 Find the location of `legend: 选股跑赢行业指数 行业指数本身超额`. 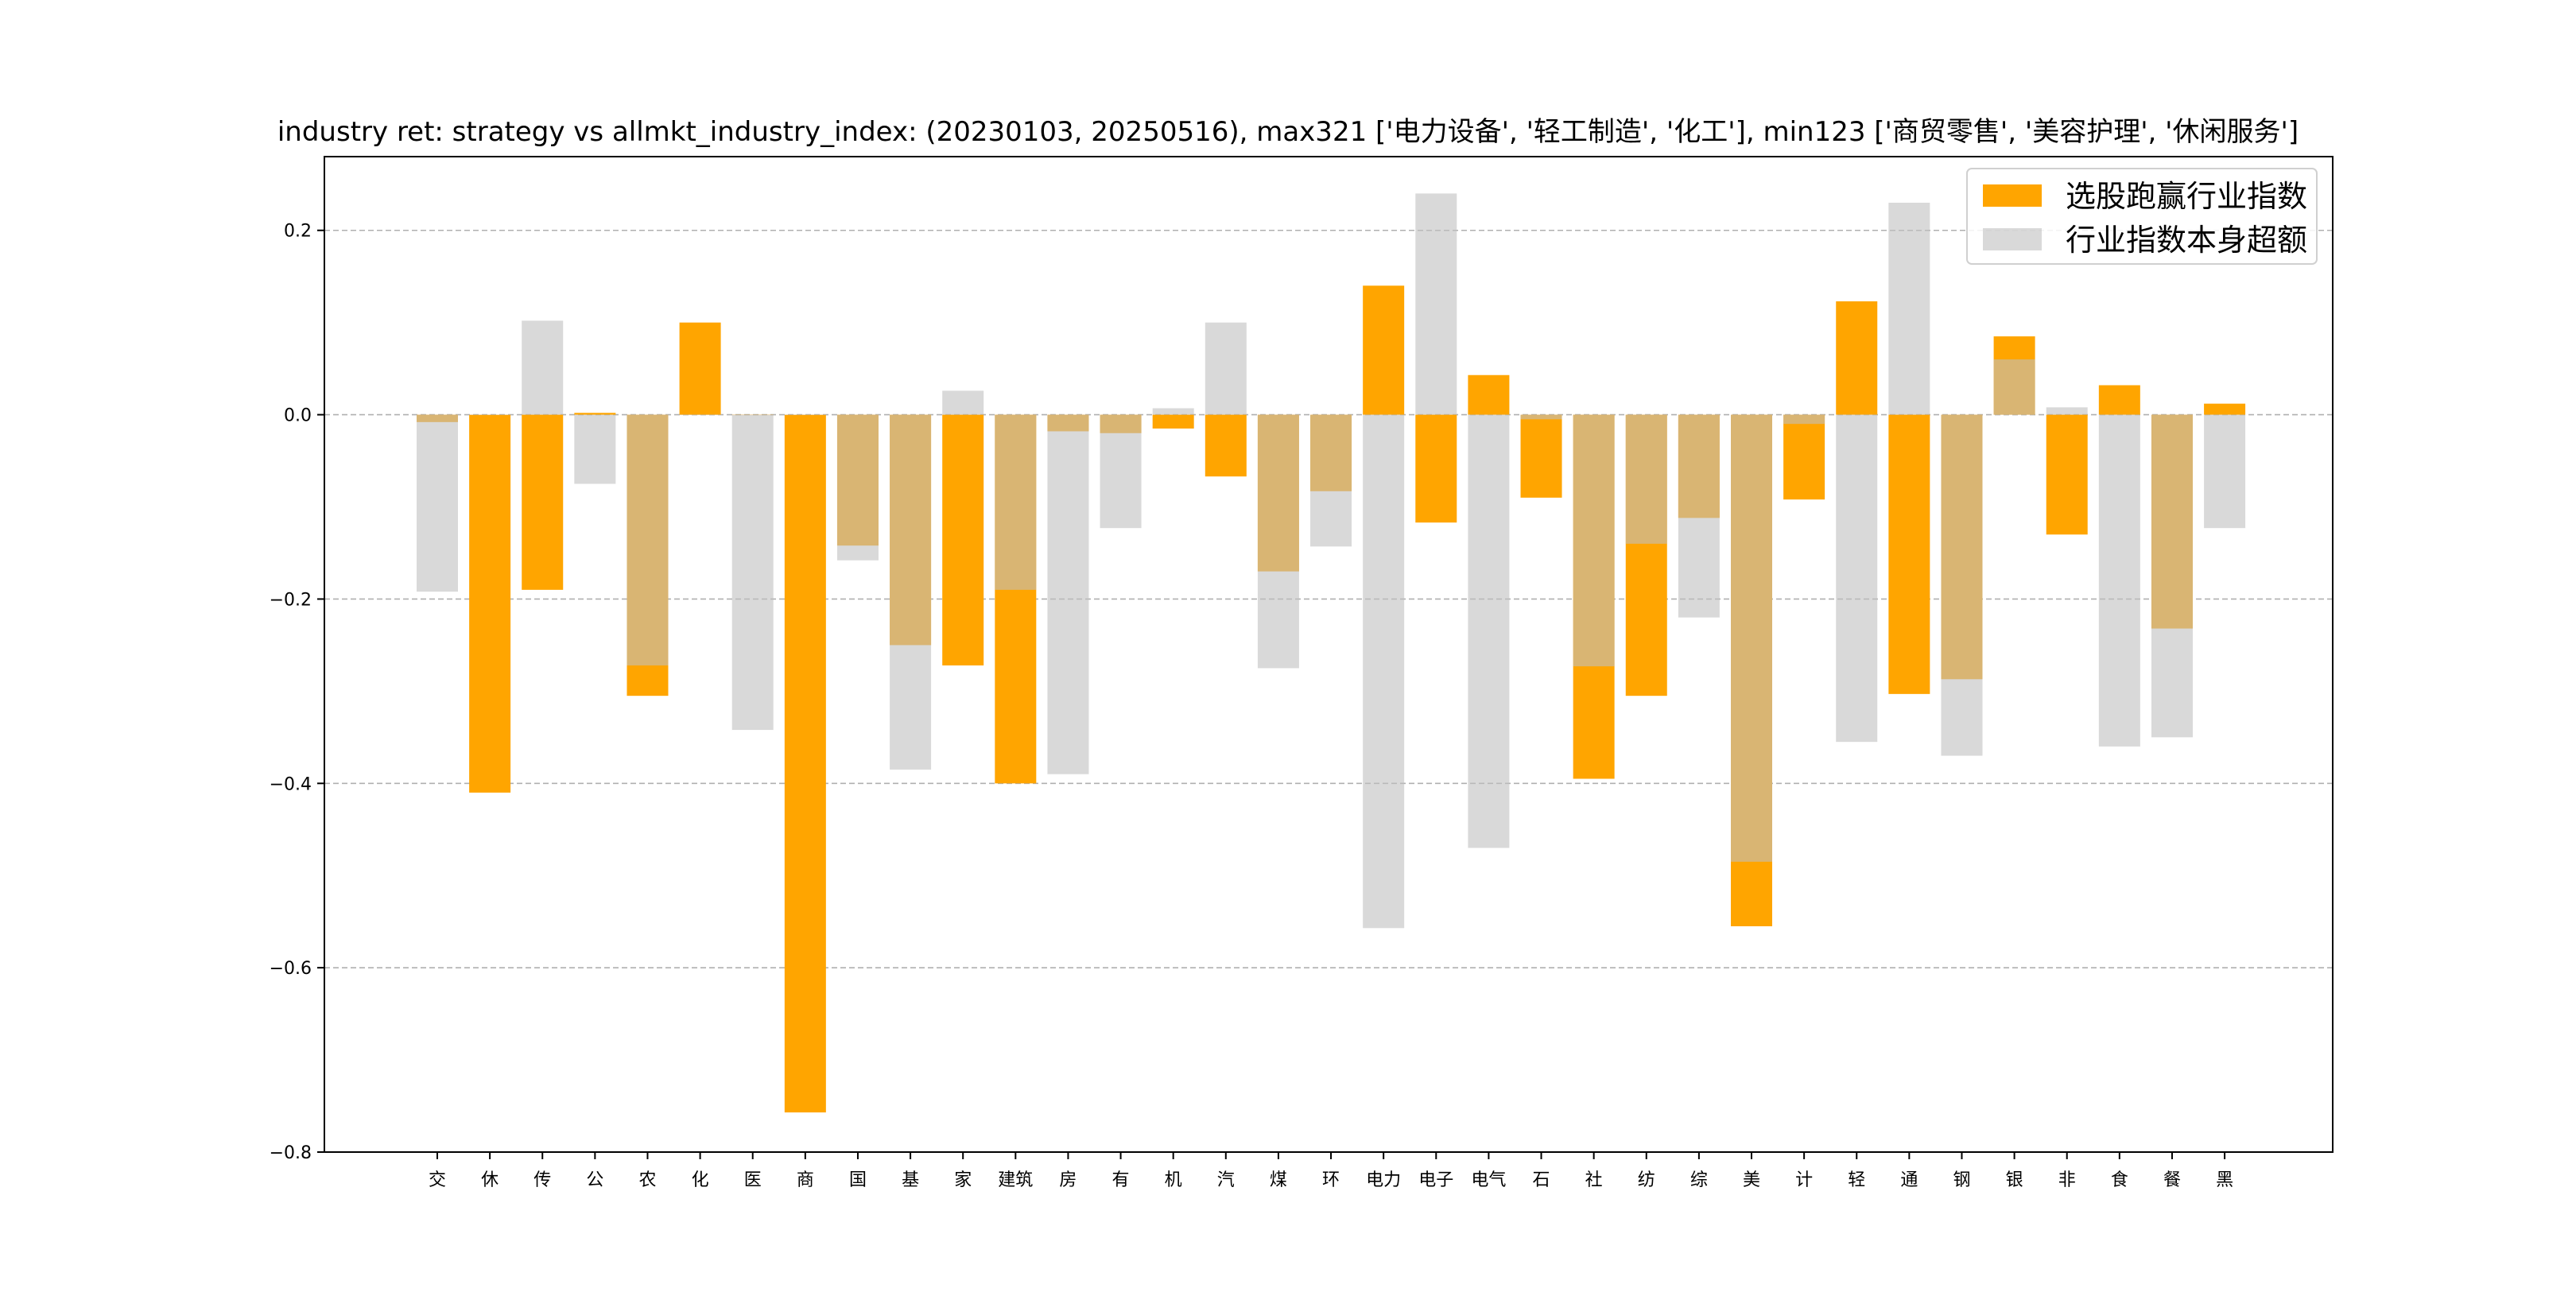

legend: 选股跑赢行业指数 行业指数本身超额 is located at coordinates (2142, 217).